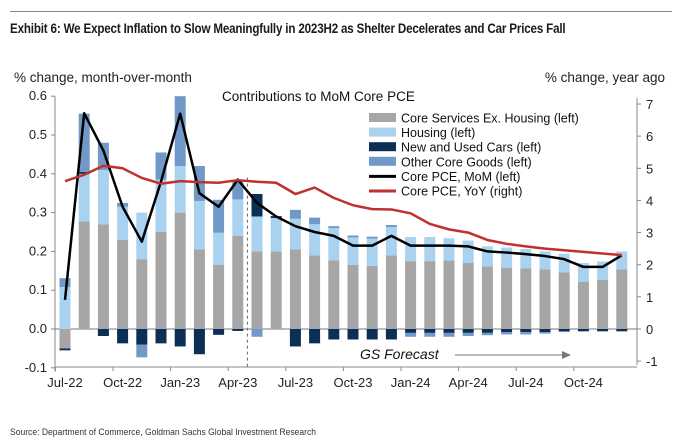 The width and height of the screenshot is (682, 444). What do you see at coordinates (460, 177) in the screenshot?
I see `legend-label: Core PCE, MoM (left)` at bounding box center [460, 177].